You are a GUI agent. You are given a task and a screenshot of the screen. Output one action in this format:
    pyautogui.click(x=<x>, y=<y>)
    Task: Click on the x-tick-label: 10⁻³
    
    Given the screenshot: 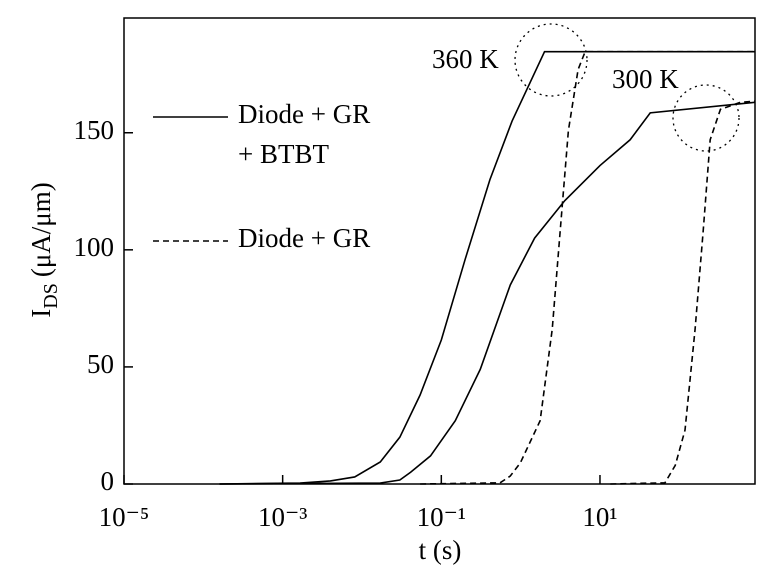 What is the action you would take?
    pyautogui.click(x=282, y=517)
    